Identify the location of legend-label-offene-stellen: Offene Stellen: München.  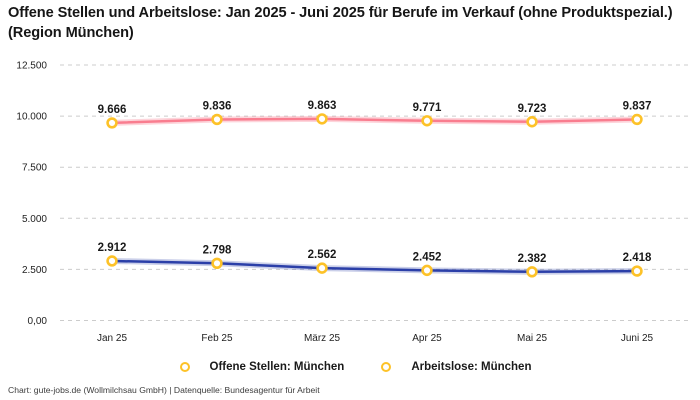
(277, 367).